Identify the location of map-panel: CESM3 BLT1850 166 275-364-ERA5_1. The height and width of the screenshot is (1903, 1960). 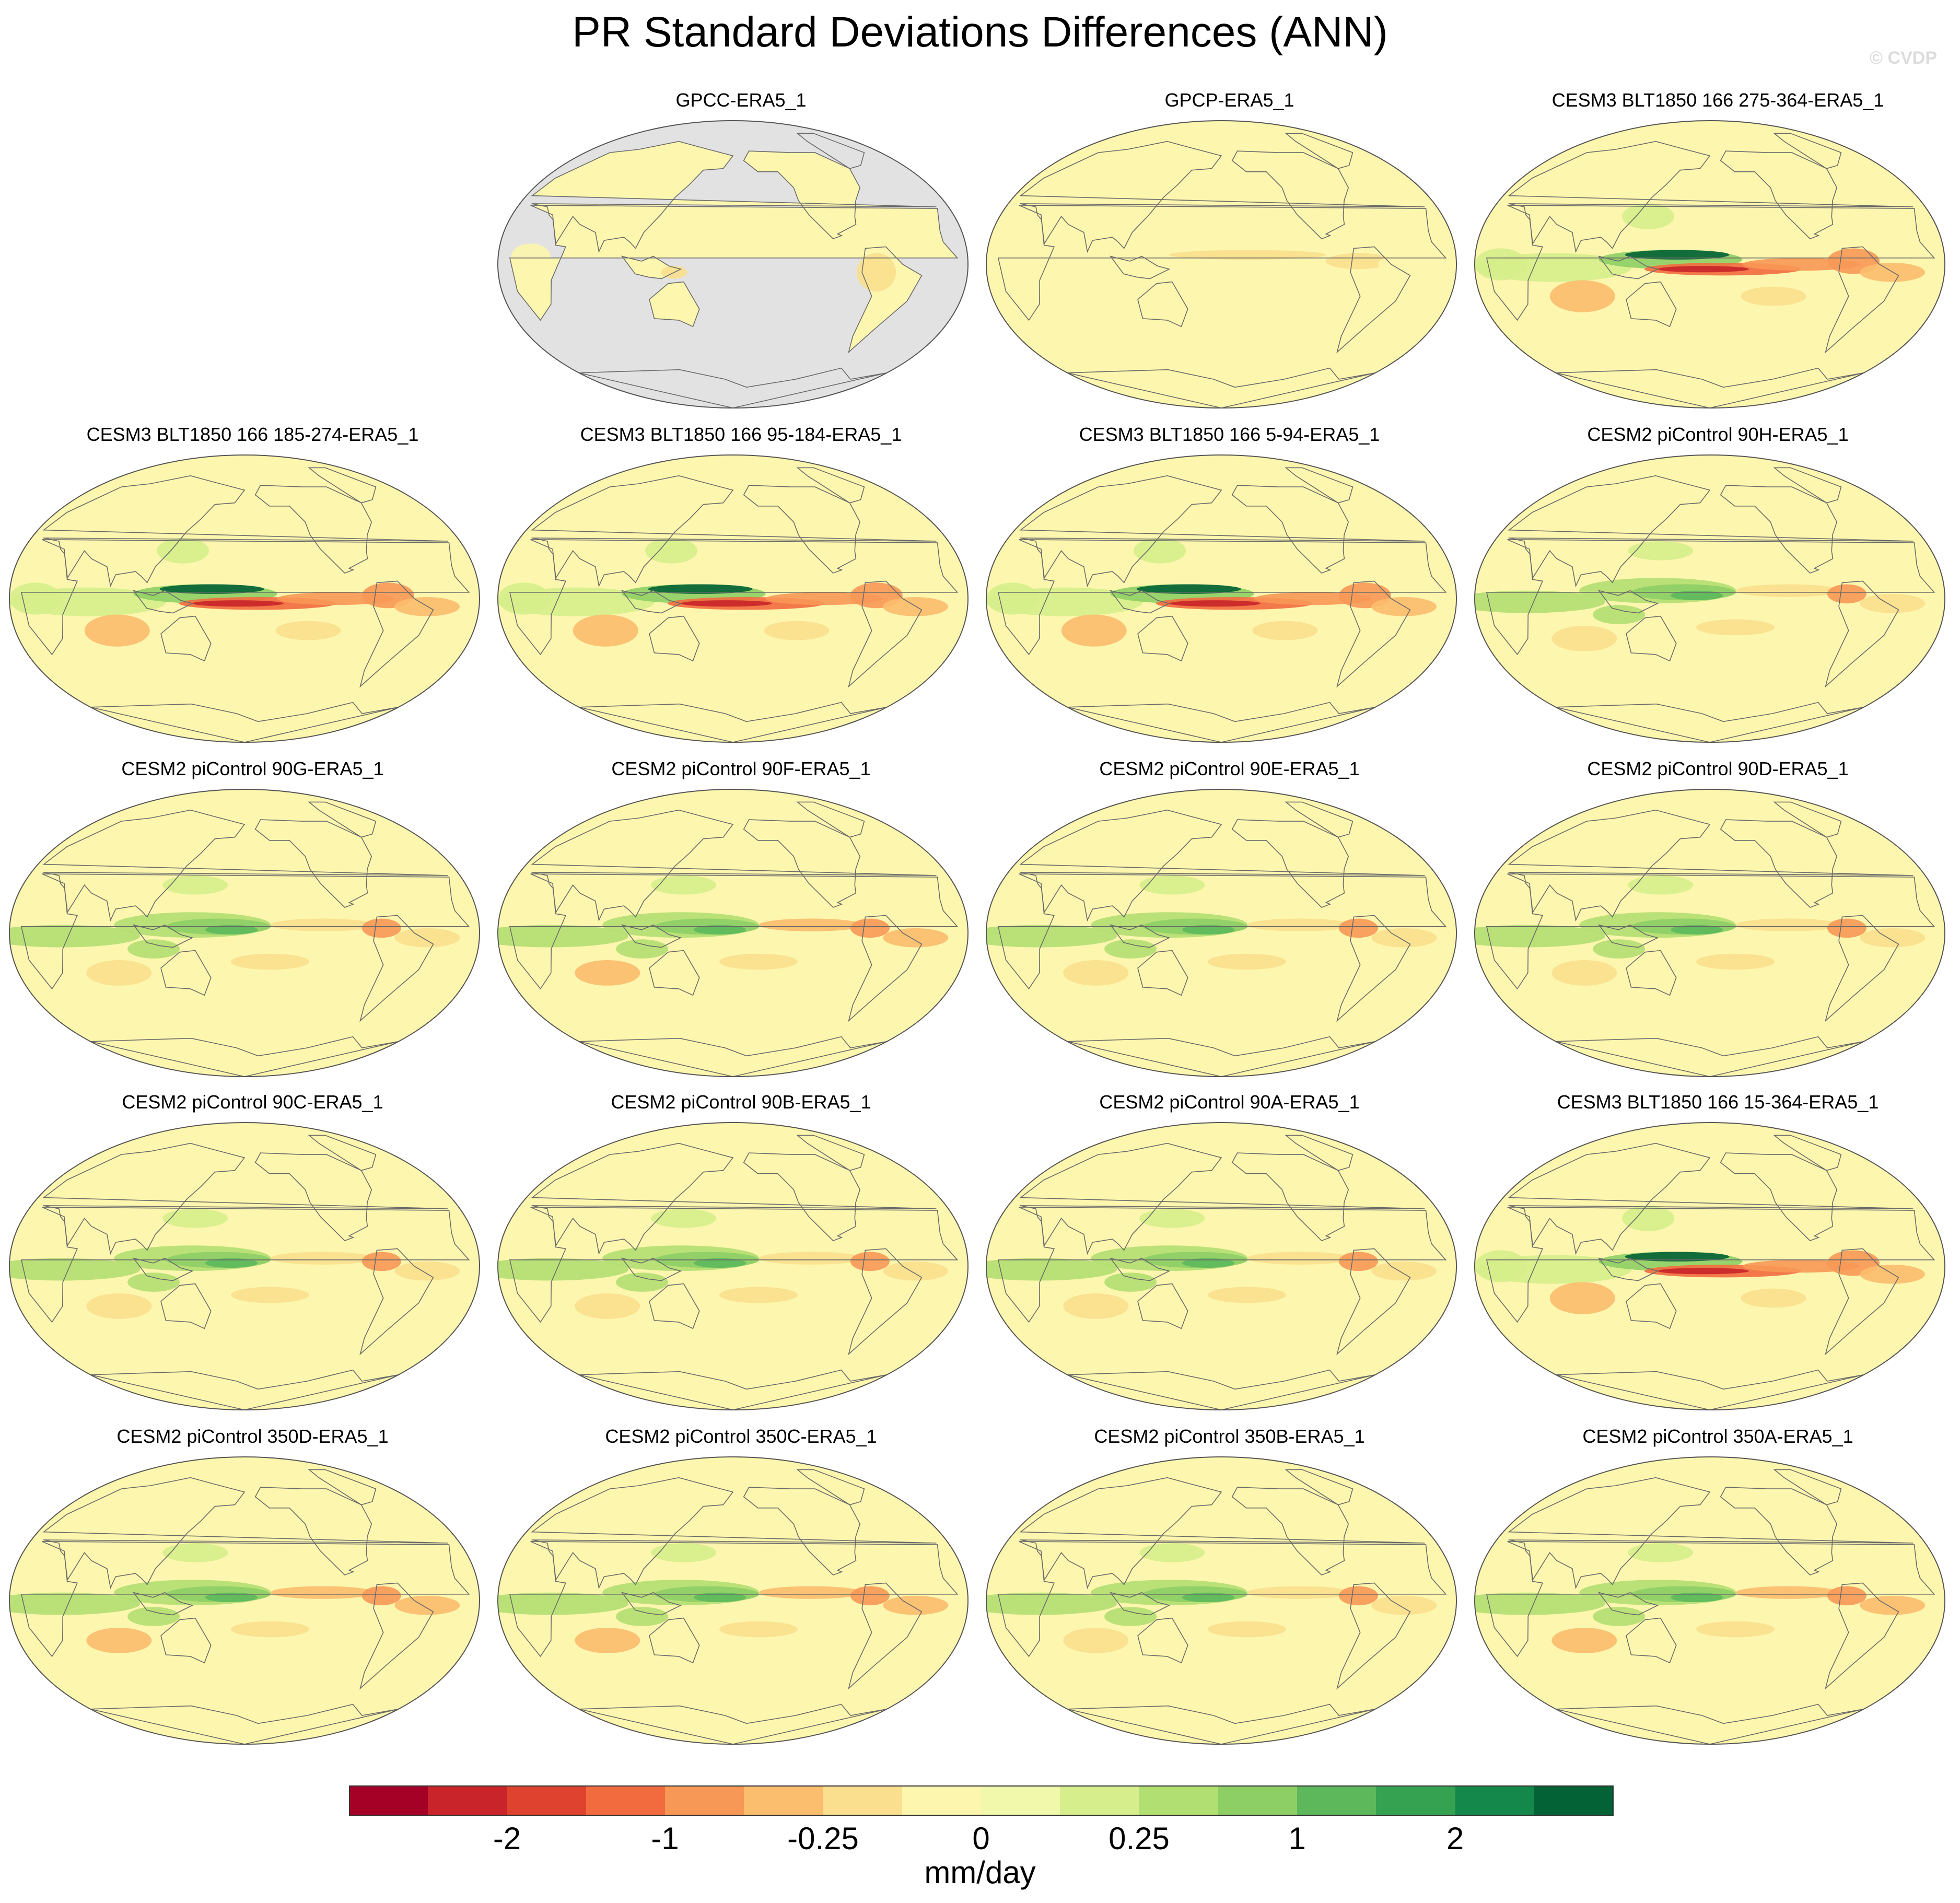
(1717, 252).